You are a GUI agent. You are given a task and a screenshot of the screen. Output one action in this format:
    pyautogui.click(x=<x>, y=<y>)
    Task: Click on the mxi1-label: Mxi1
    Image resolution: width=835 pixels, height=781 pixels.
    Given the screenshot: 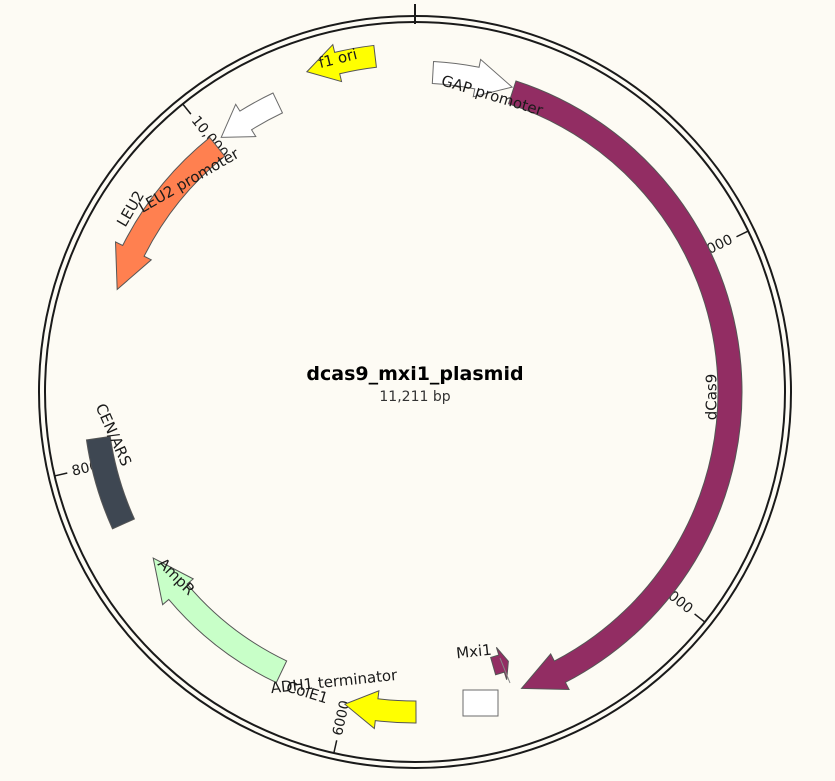 What is the action you would take?
    pyautogui.click(x=473, y=652)
    